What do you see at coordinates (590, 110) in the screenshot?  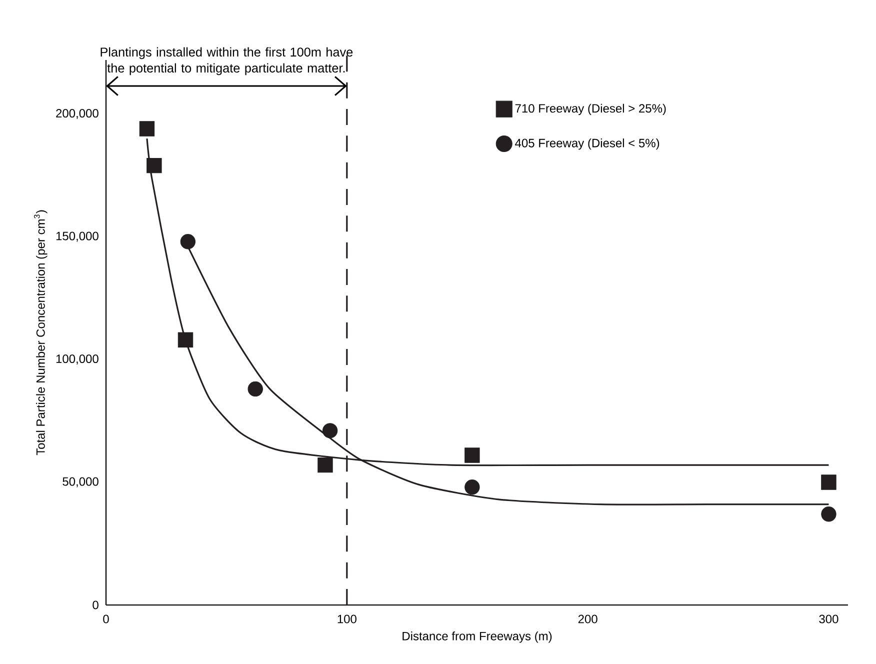 I see `legend-label: 710 Freeway (Diesel > 25%)` at bounding box center [590, 110].